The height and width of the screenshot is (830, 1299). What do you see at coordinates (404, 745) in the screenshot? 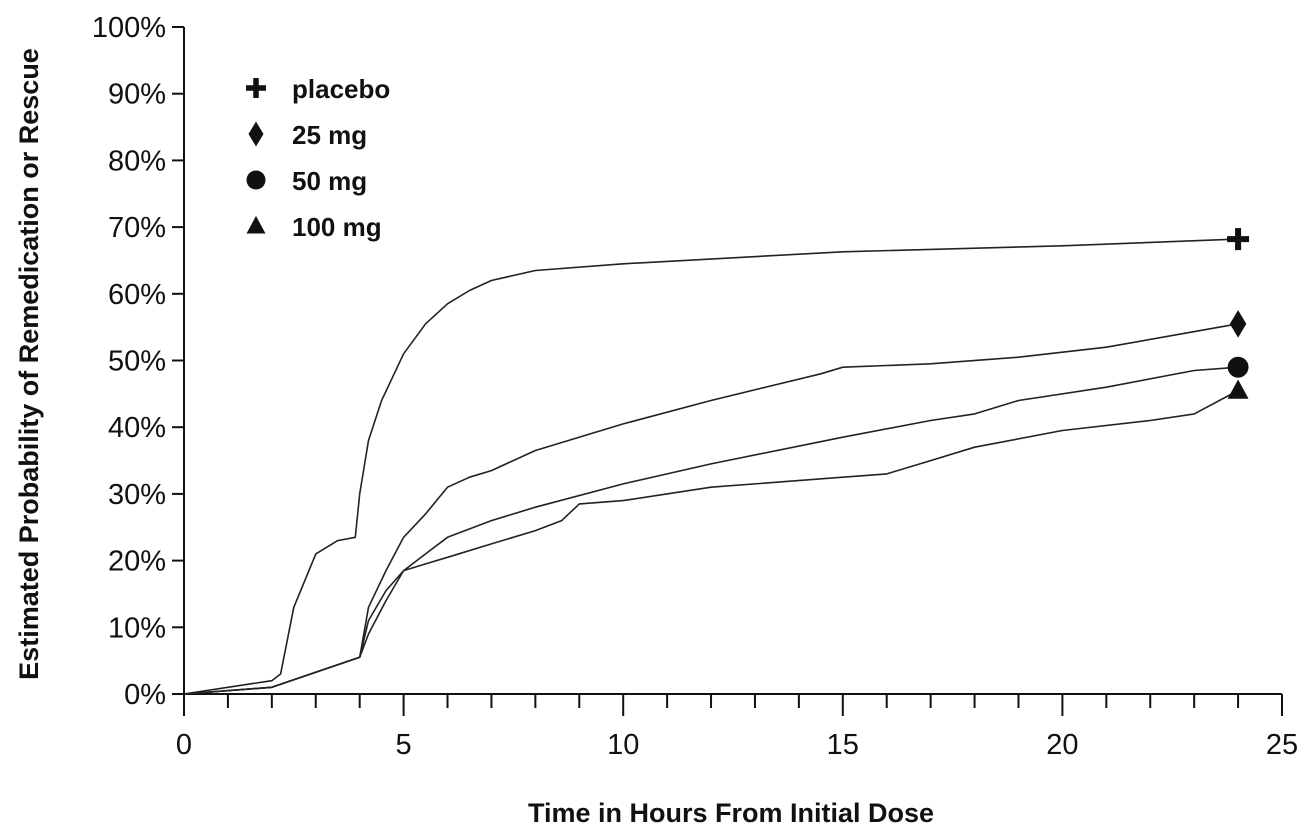
I see `x-tick-label: 5` at bounding box center [404, 745].